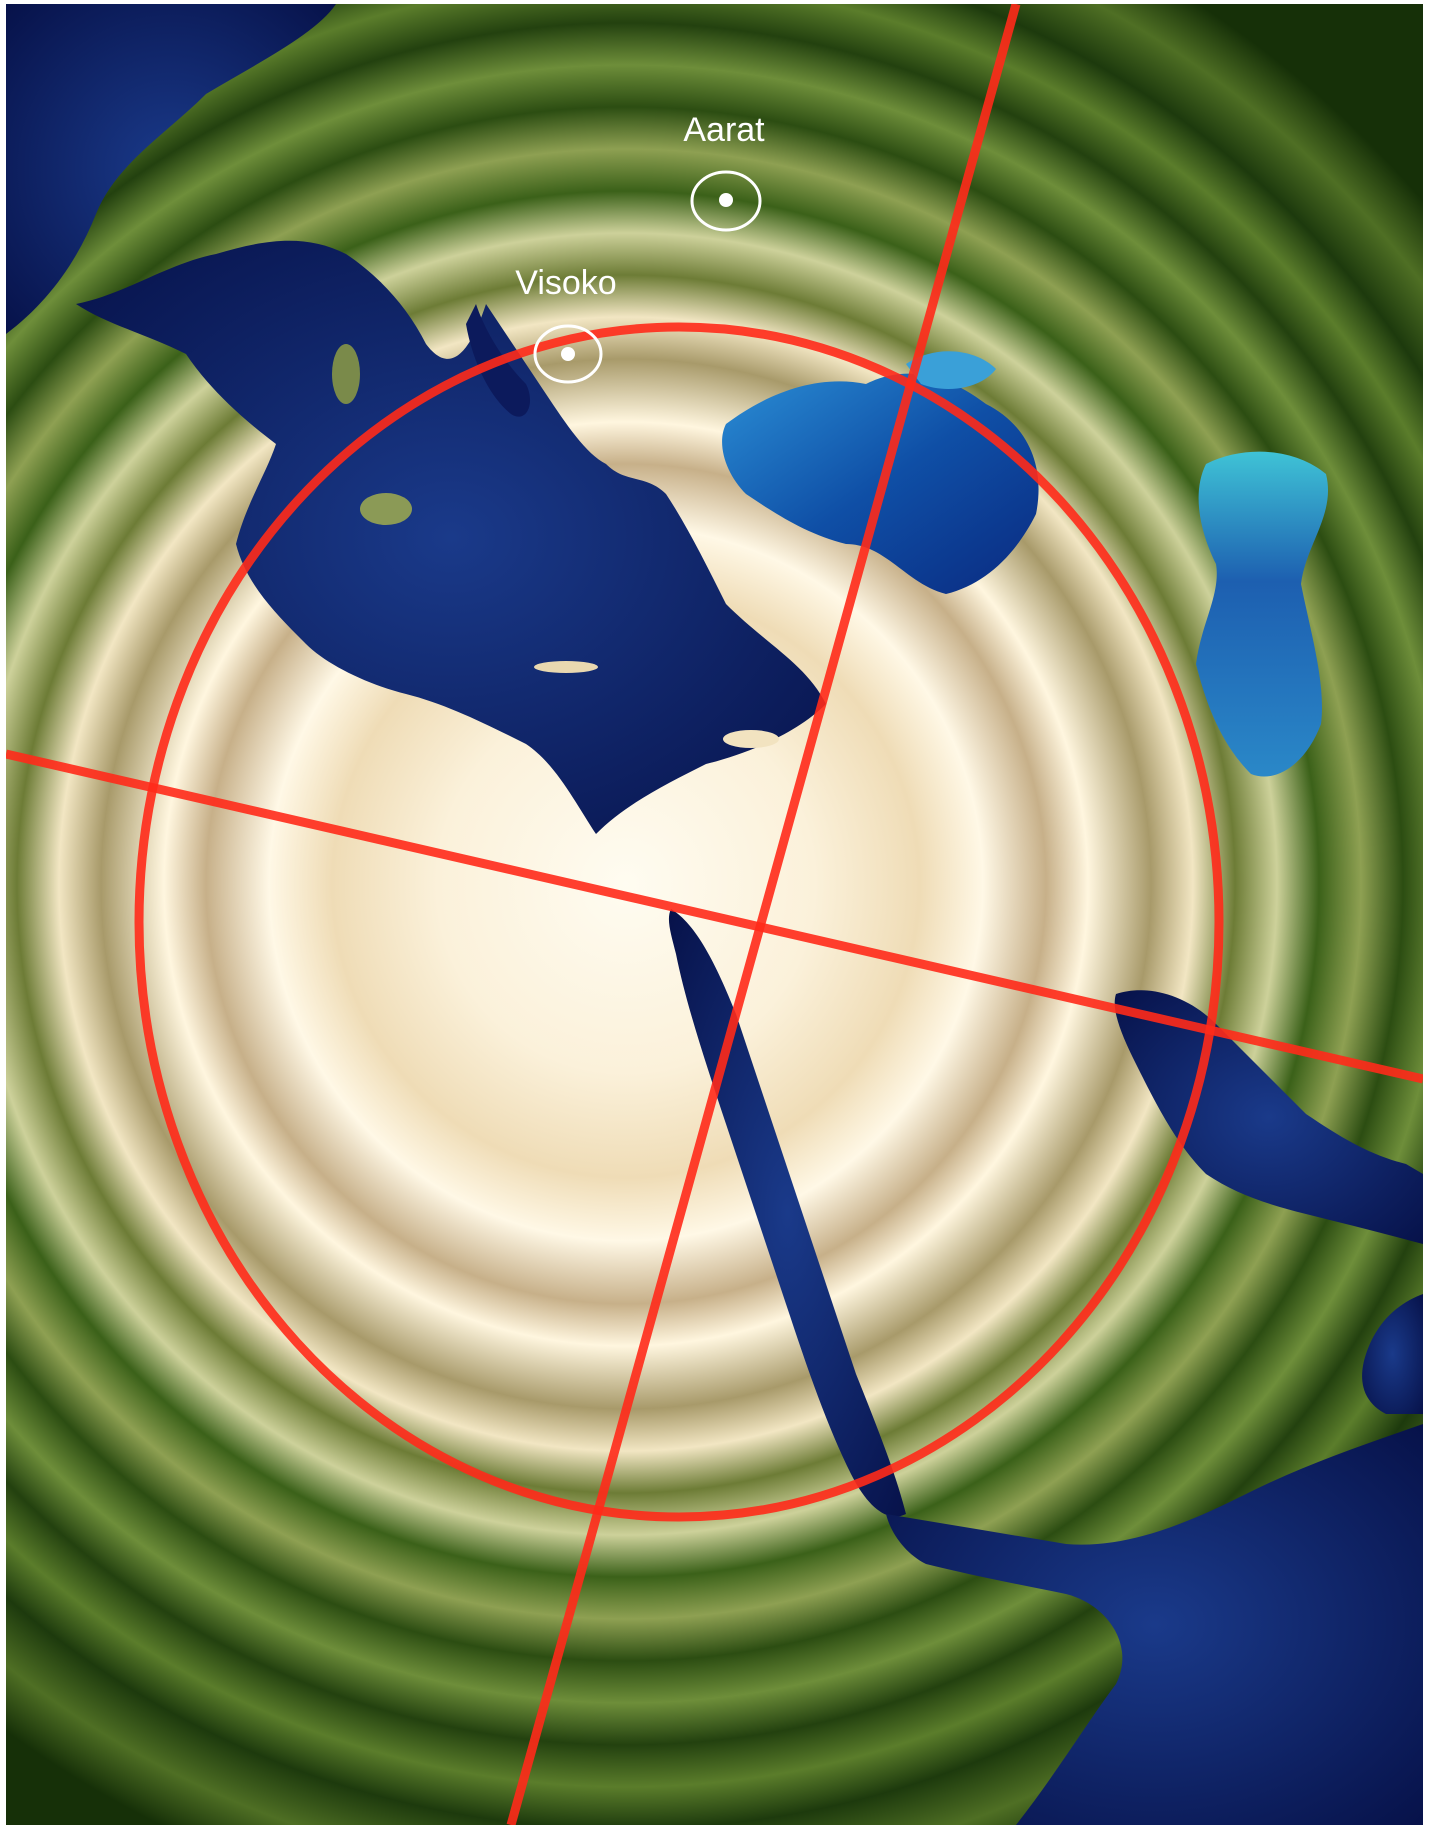 This screenshot has height=1827, width=1429. What do you see at coordinates (1262, 614) in the screenshot?
I see `caspian-sea` at bounding box center [1262, 614].